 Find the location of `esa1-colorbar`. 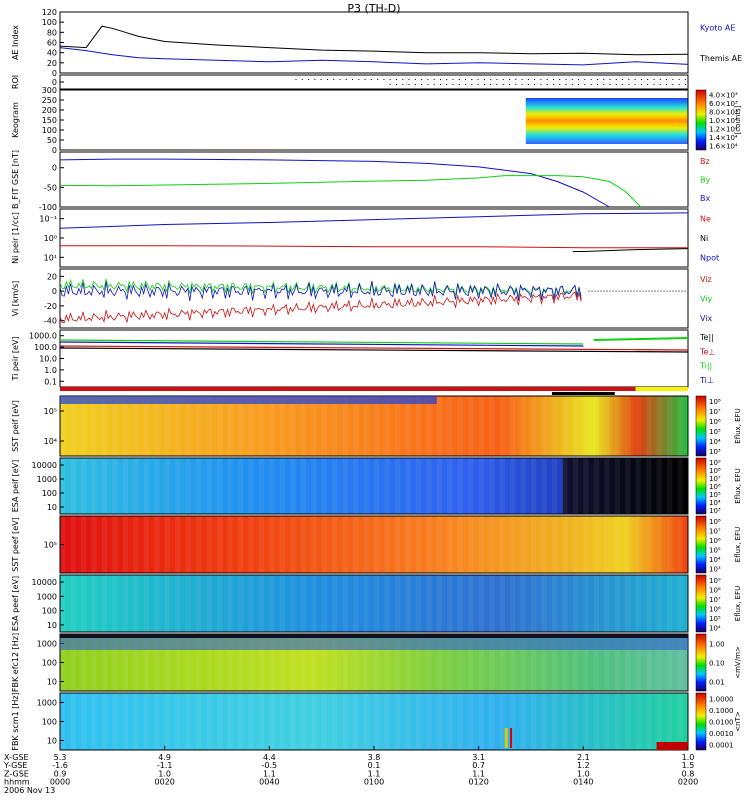

esa1-colorbar is located at coordinates (701, 486).